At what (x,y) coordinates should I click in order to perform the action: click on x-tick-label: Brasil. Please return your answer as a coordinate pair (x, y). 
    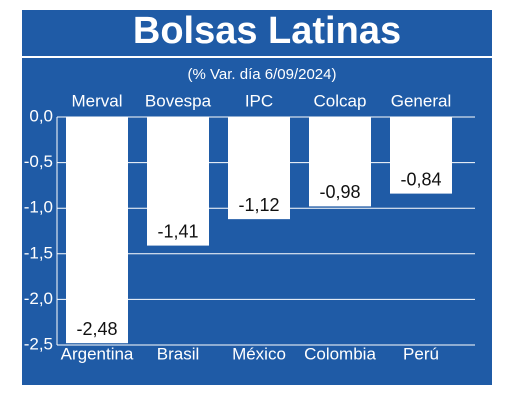
    Looking at the image, I should click on (178, 353).